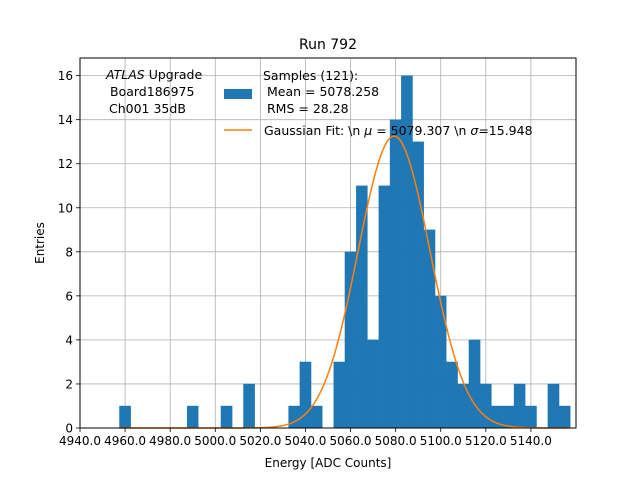  Describe the element at coordinates (305, 441) in the screenshot. I see `x-tick-label: 5040.0` at that location.